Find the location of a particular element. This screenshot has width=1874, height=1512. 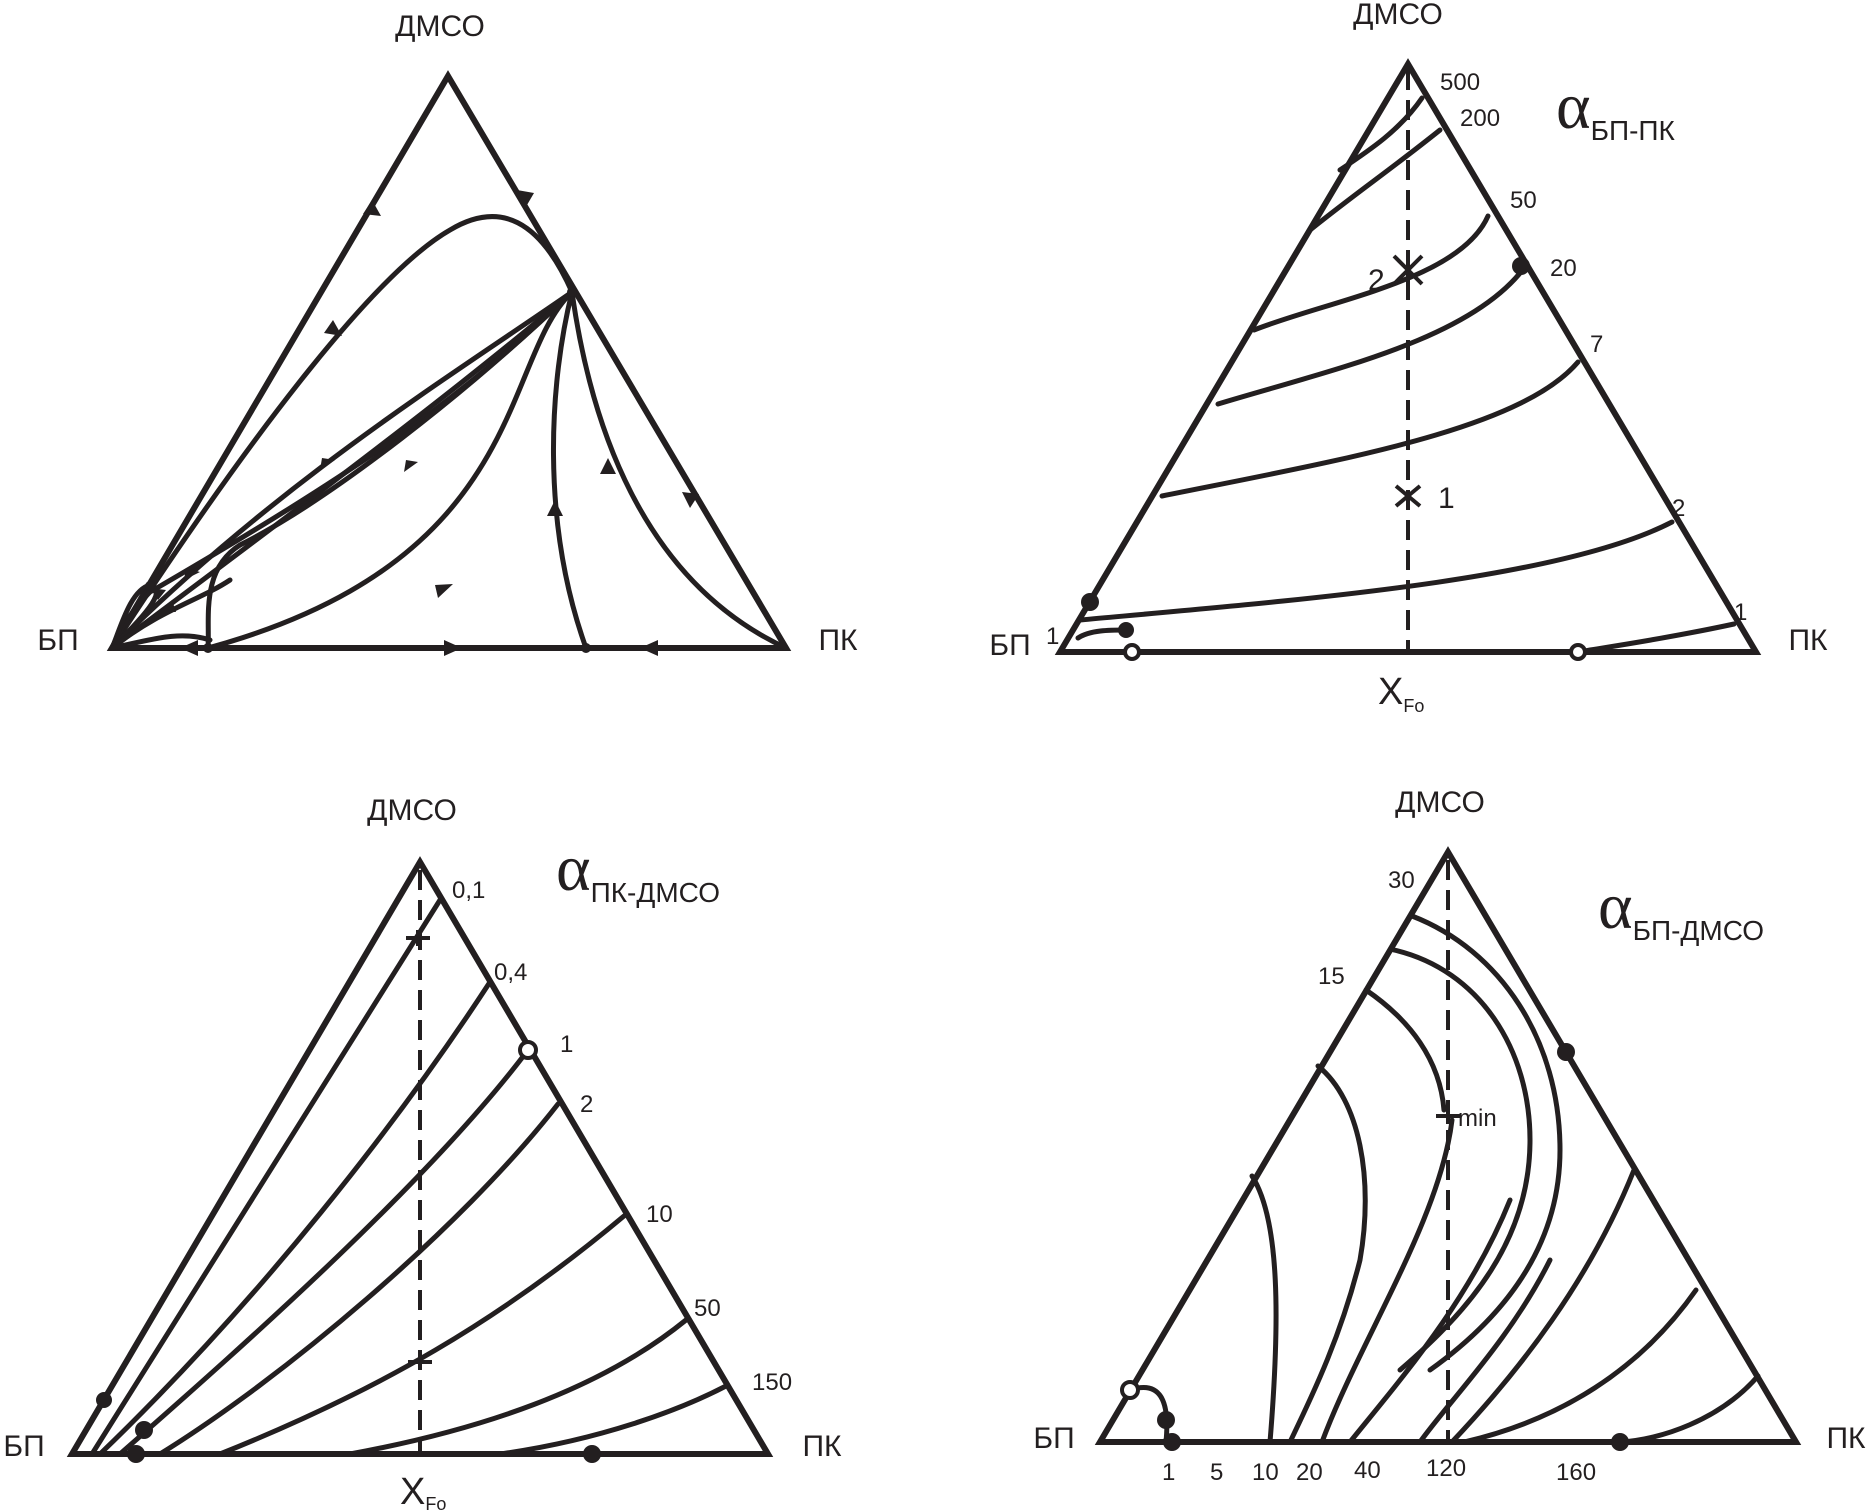

panel-c-isoline-label-0-4: 0,4 is located at coordinates (510, 972).